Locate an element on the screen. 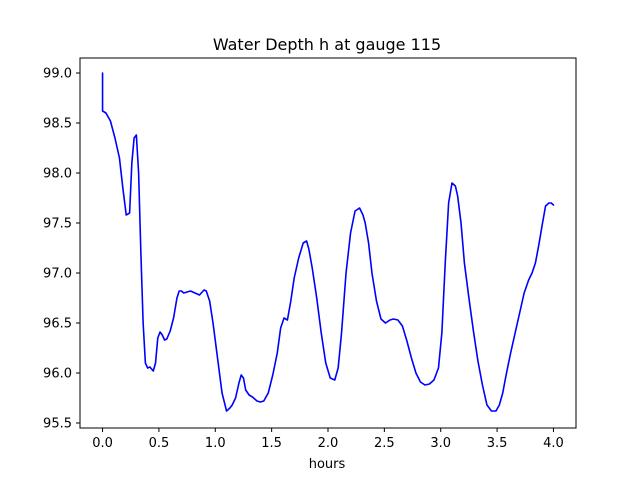 The image size is (640, 480). y-tick-label: 97.0 is located at coordinates (57, 274).